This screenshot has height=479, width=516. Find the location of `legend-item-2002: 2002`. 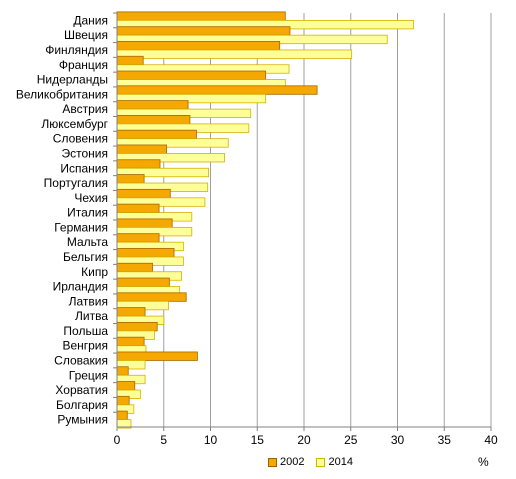

legend-item-2002: 2002 is located at coordinates (286, 462).